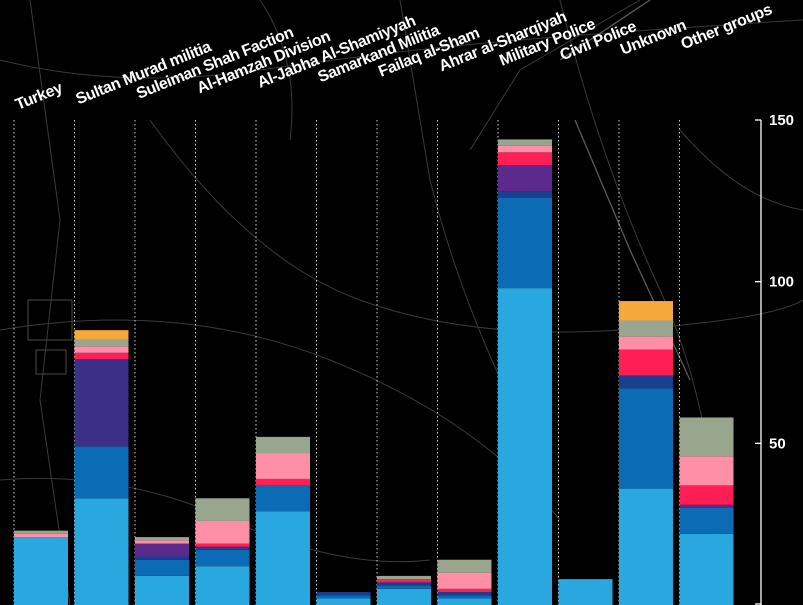  Describe the element at coordinates (777, 443) in the screenshot. I see `y-tick-label: 50` at that location.